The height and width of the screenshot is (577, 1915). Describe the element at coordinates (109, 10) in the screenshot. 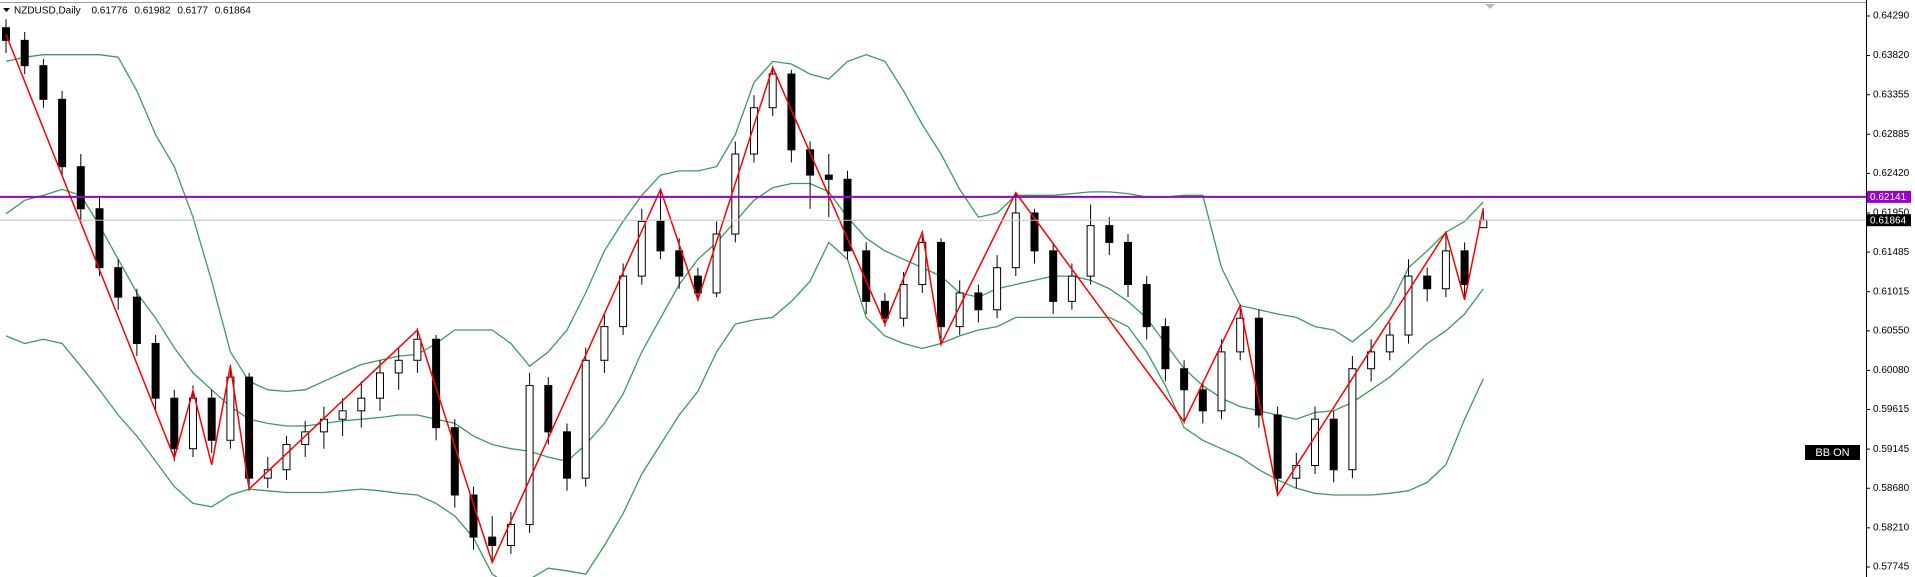

I see `open-value: 0.61776` at that location.